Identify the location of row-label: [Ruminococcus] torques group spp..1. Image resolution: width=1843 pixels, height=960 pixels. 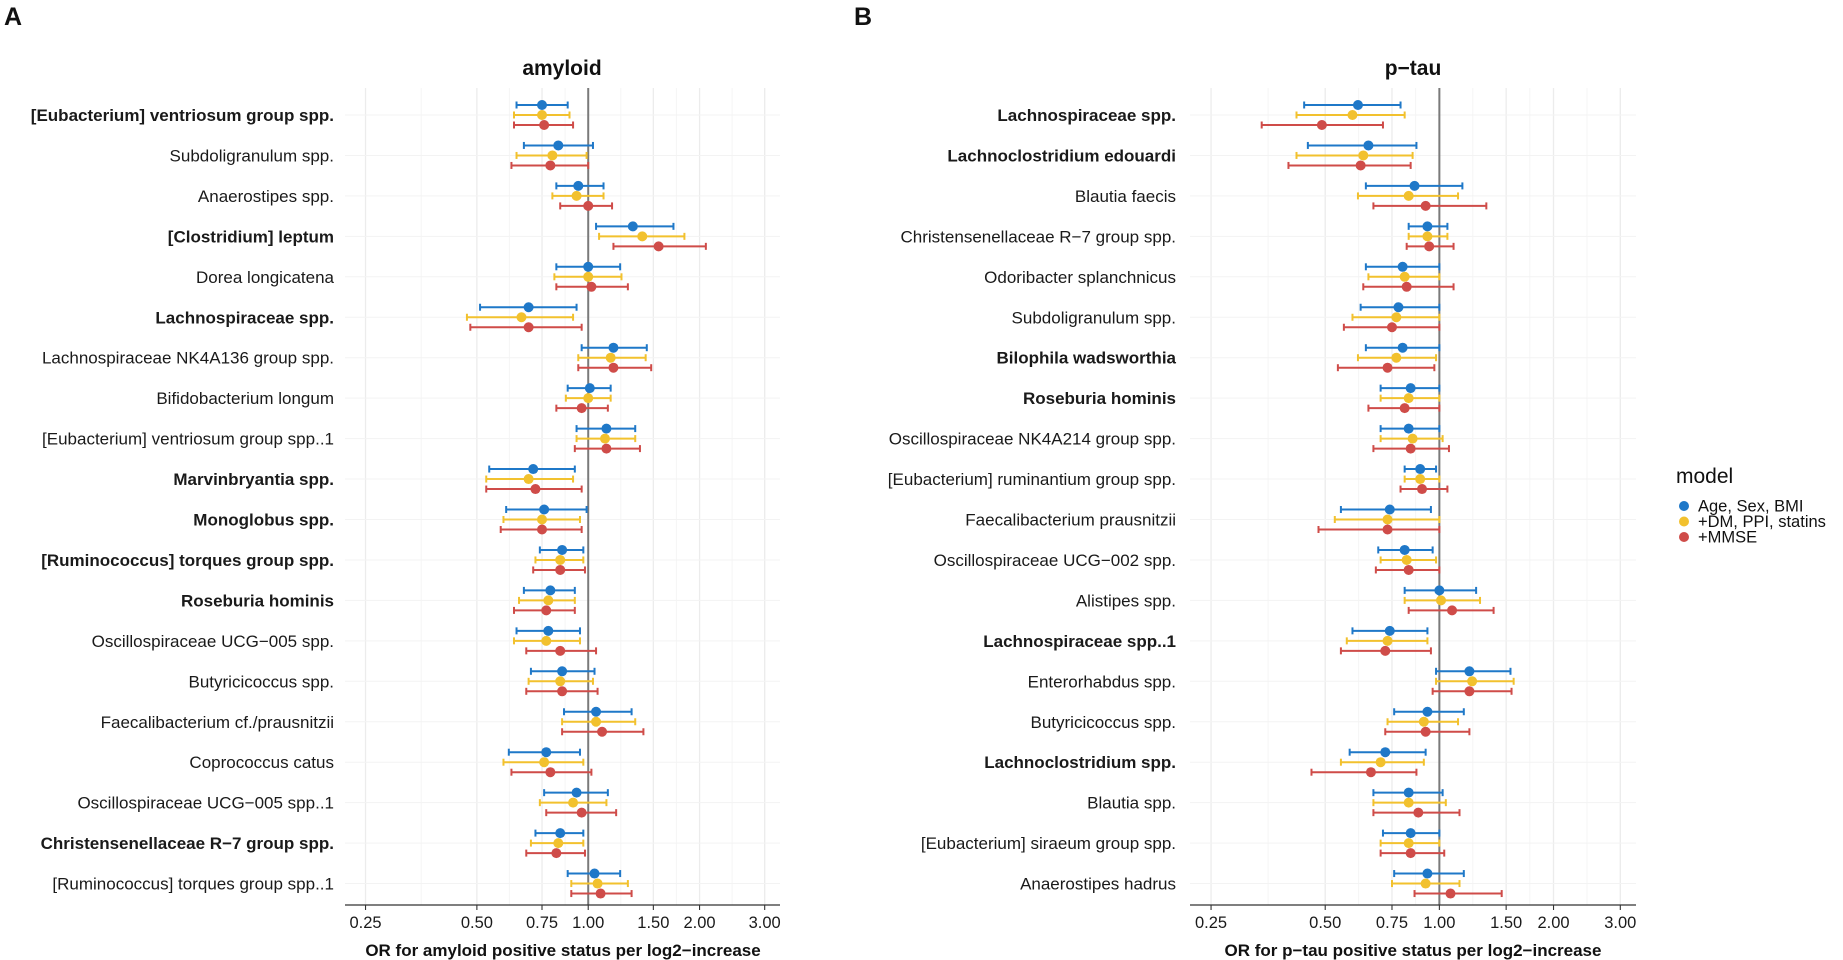
(193, 884).